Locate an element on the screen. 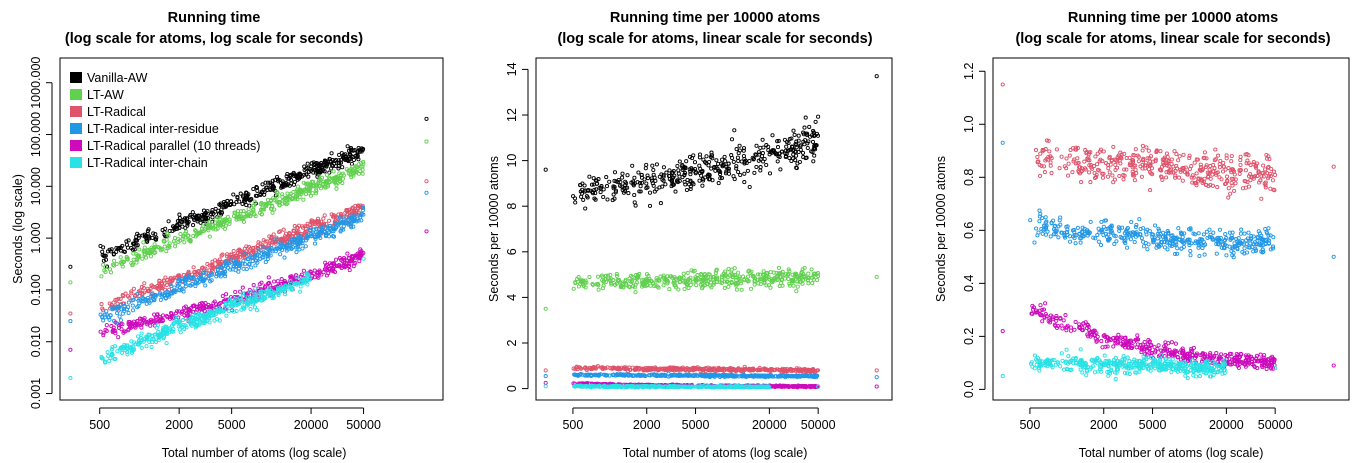 This screenshot has height=463, width=1355. series-1-points is located at coordinates (711, 288).